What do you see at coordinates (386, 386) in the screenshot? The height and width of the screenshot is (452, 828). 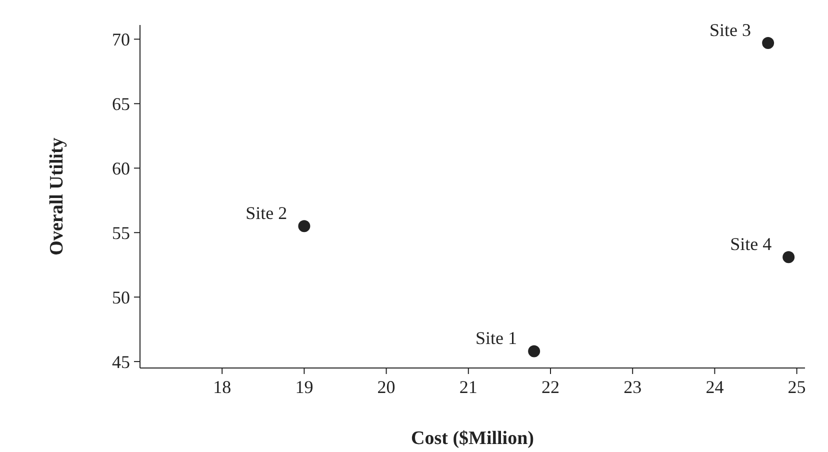 I see `x-tick-label: 20` at bounding box center [386, 386].